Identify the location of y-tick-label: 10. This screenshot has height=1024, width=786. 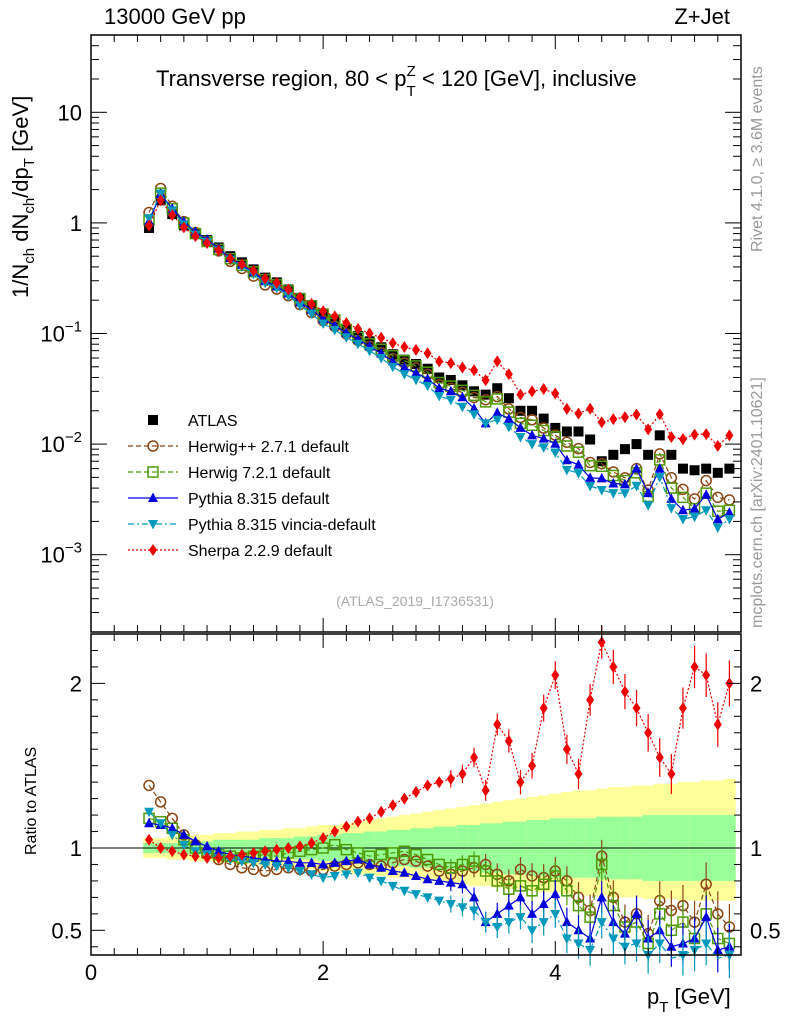
(70, 112).